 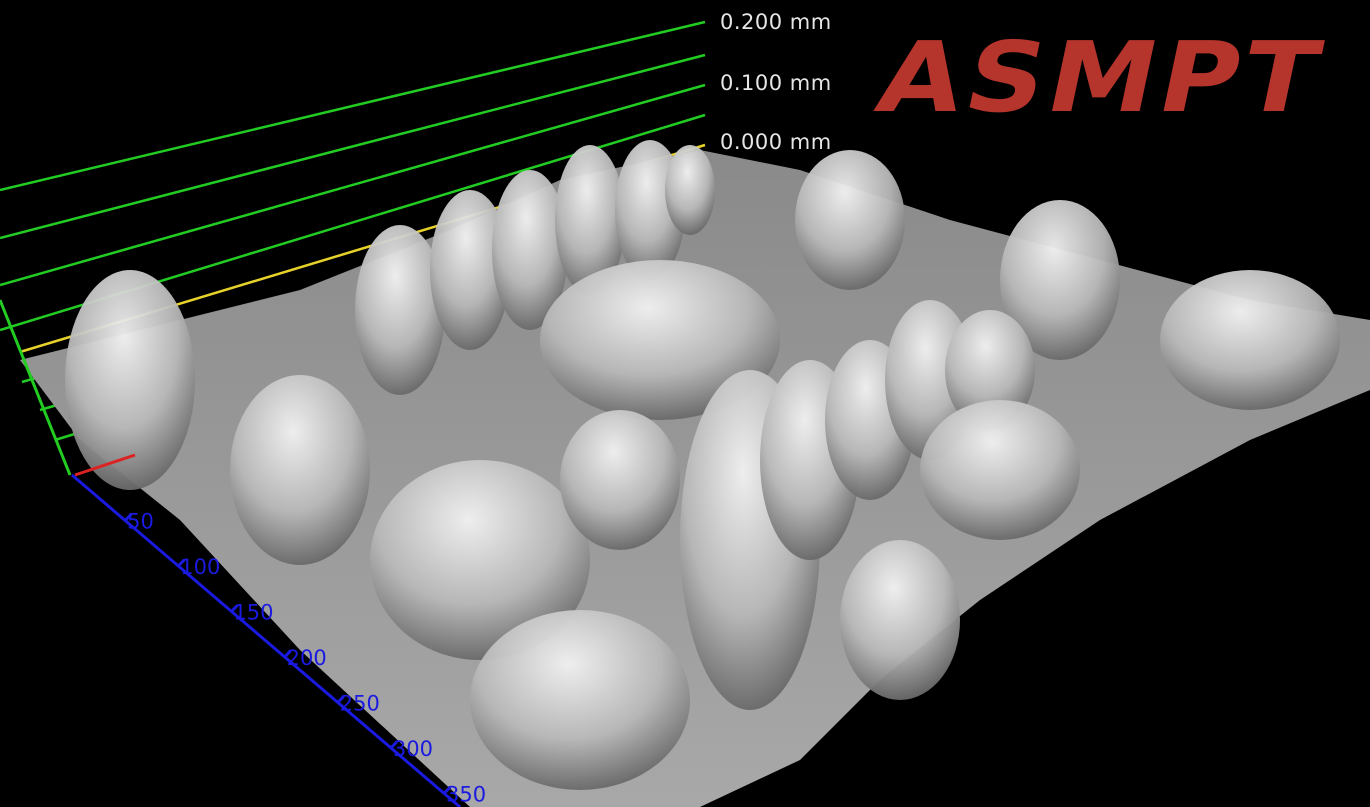 I want to click on y-axis-line, so click(x=105, y=465).